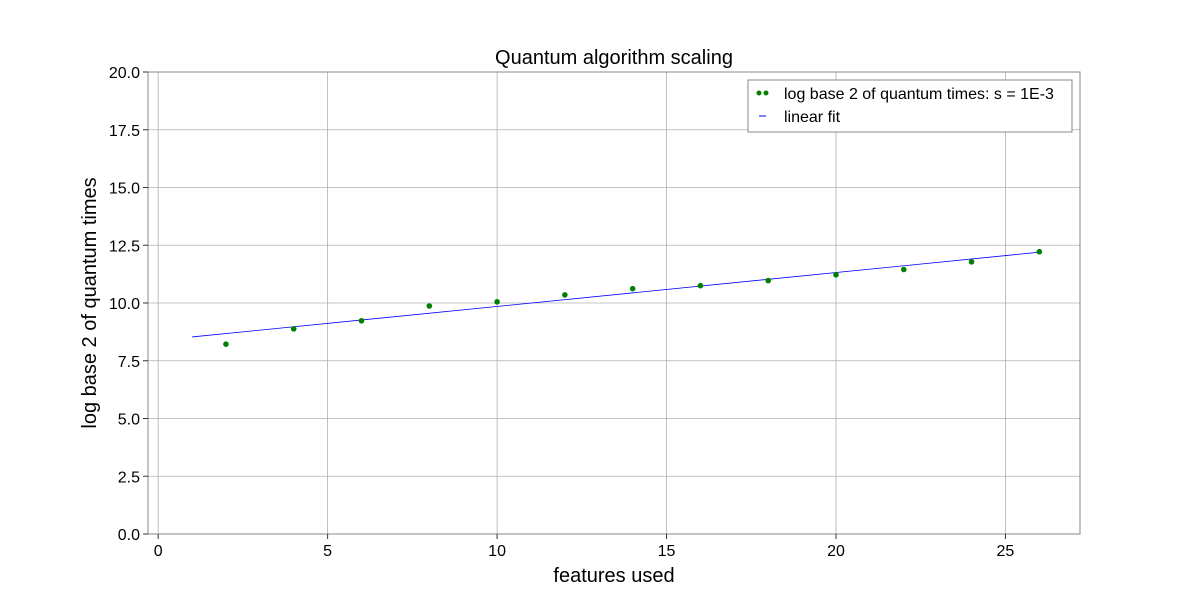 Image resolution: width=1200 pixels, height=600 pixels. Describe the element at coordinates (124, 131) in the screenshot. I see `y-tick-label: 17.5` at that location.